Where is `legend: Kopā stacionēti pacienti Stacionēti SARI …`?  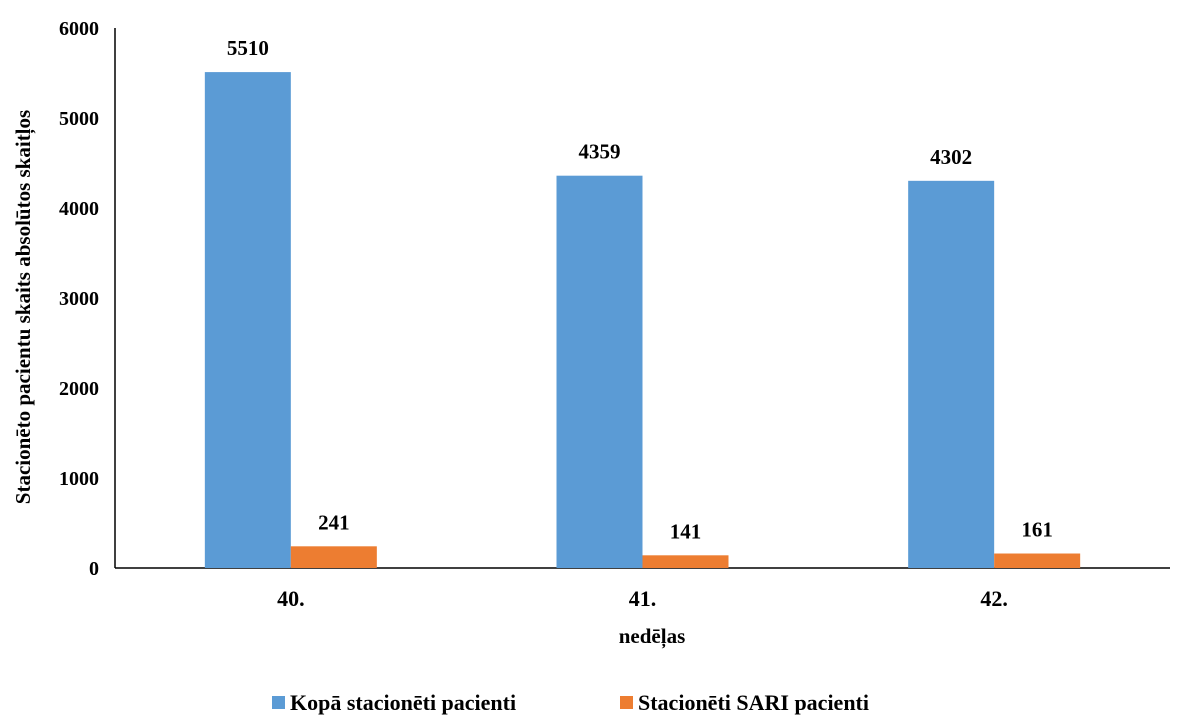 legend: Kopā stacionēti pacienti Stacionēti SARI … is located at coordinates (570, 702).